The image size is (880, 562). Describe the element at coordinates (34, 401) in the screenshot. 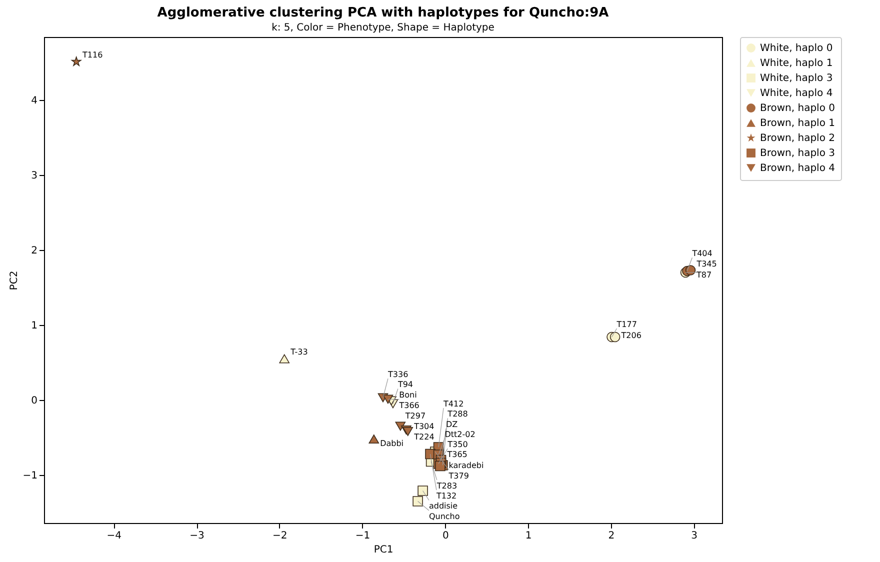

I see `y-tick-label: 0` at that location.